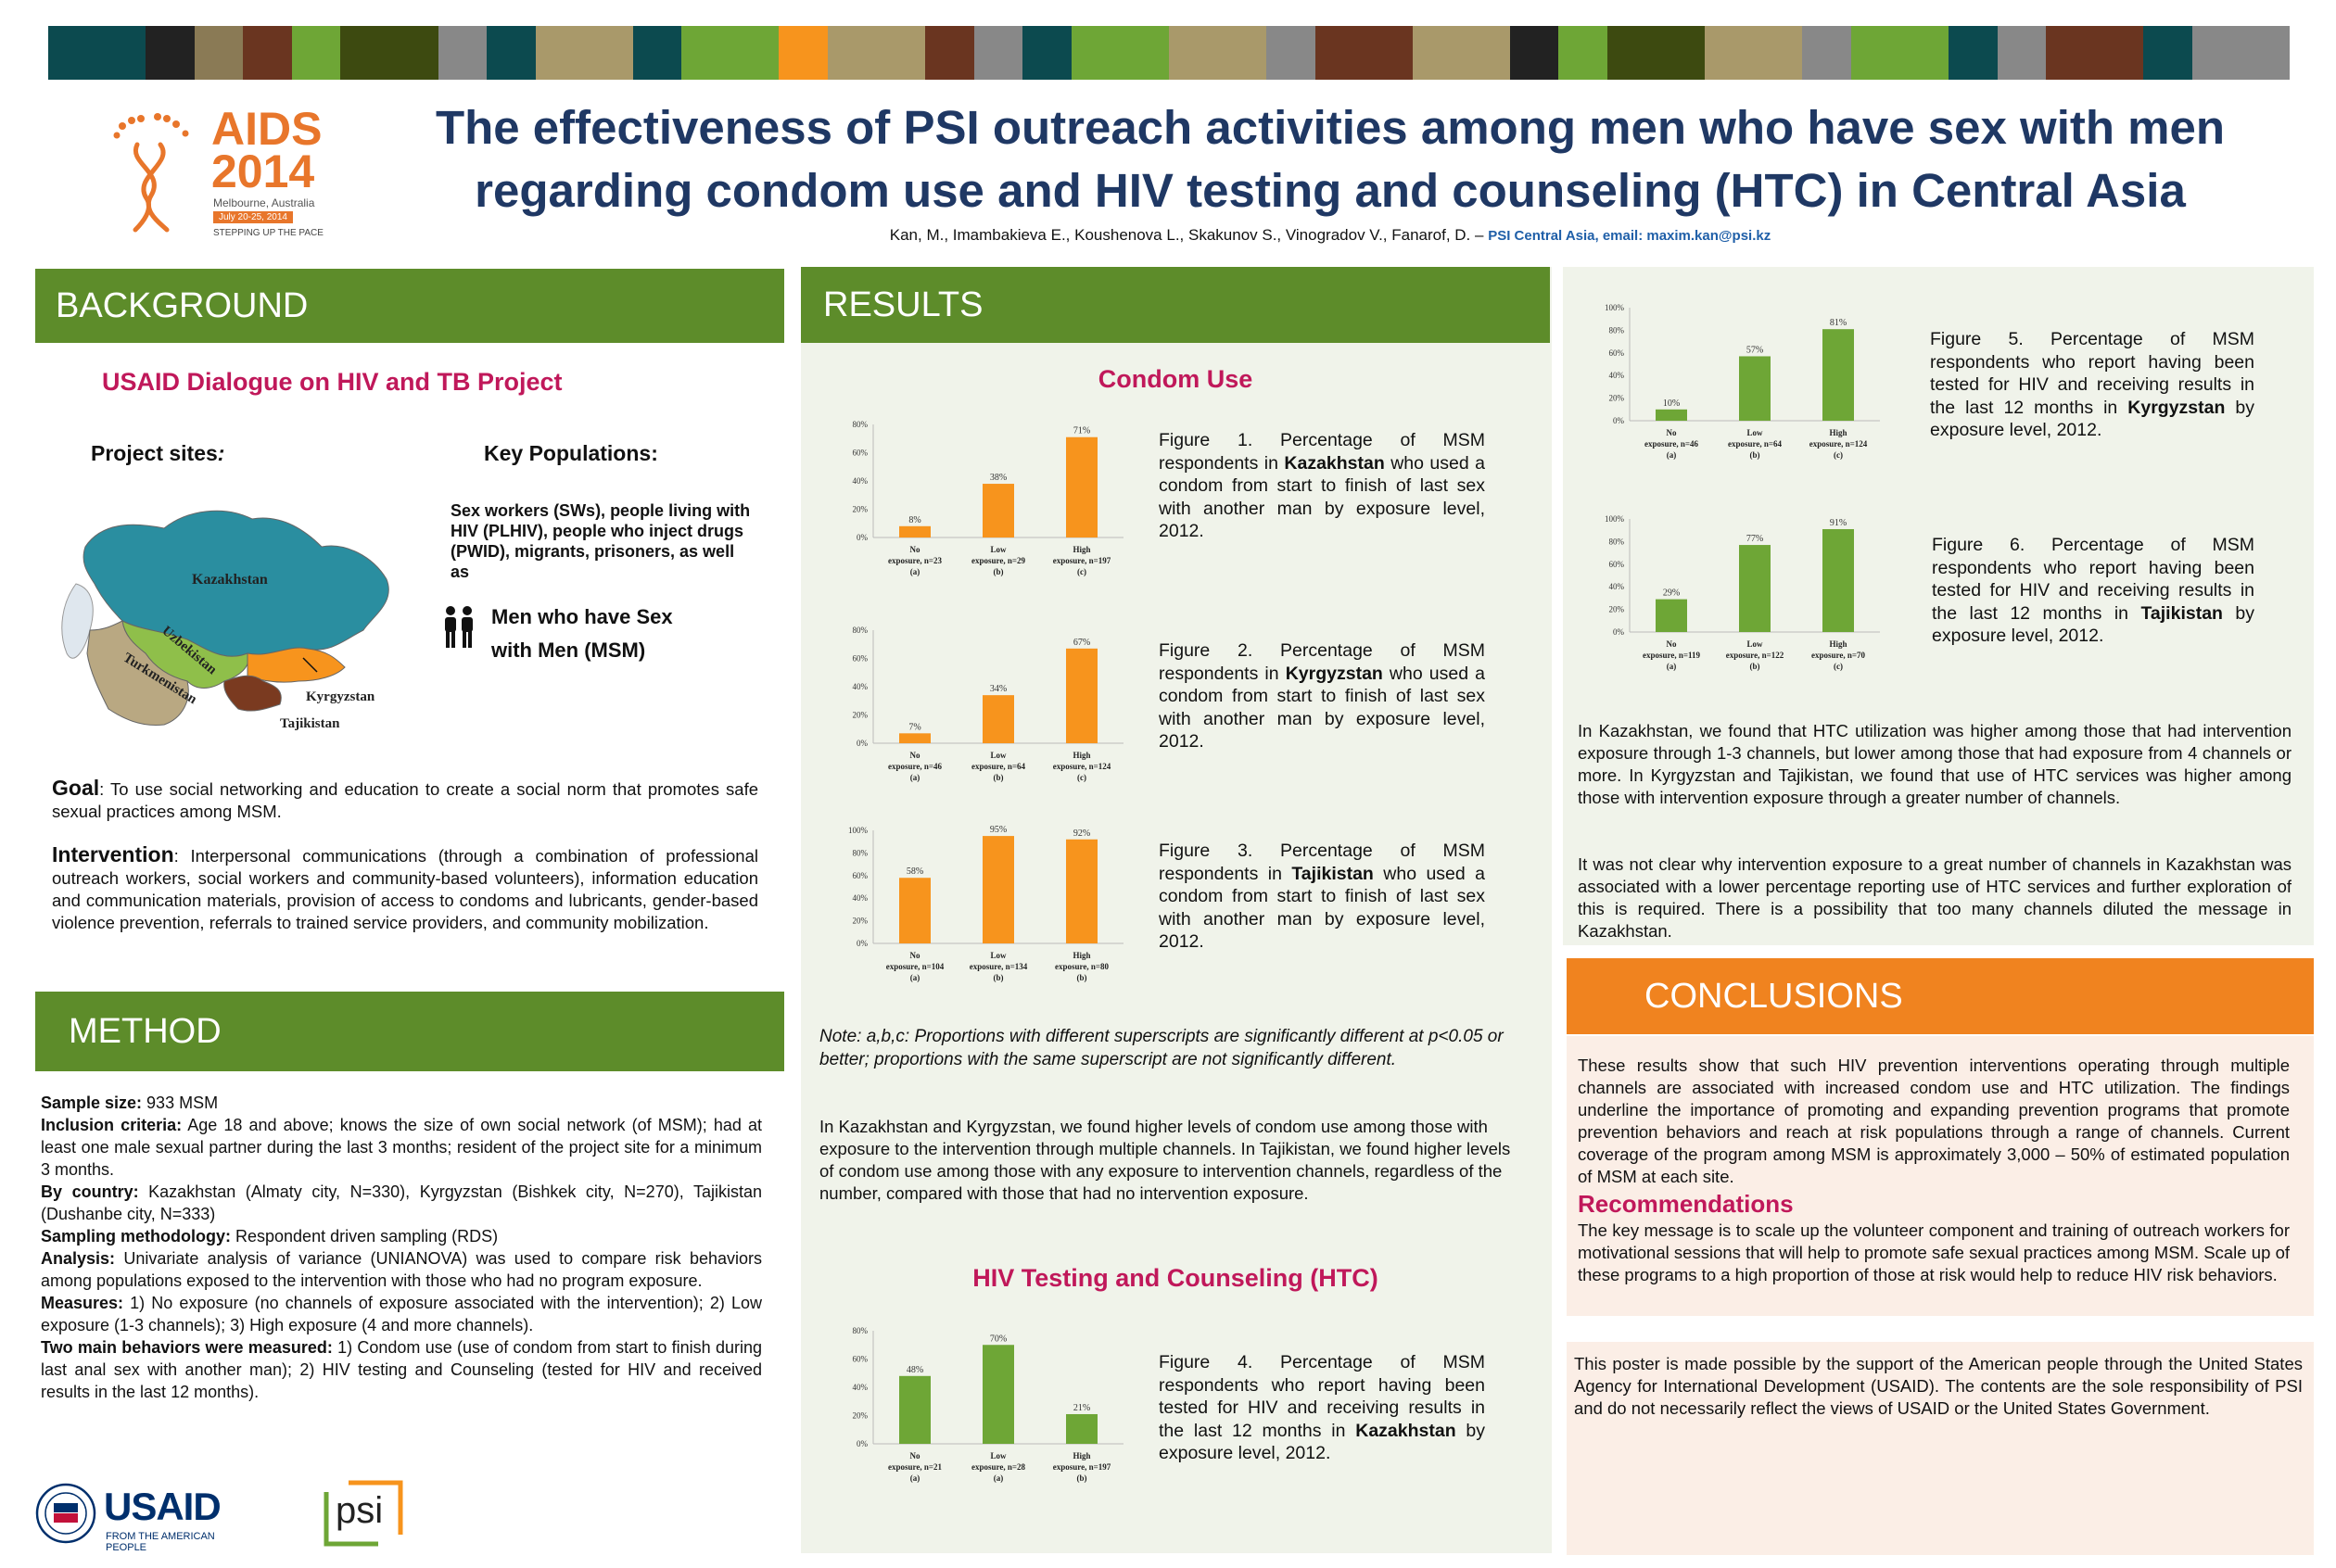  I want to click on category-label: exposure, n=70, so click(1838, 655).